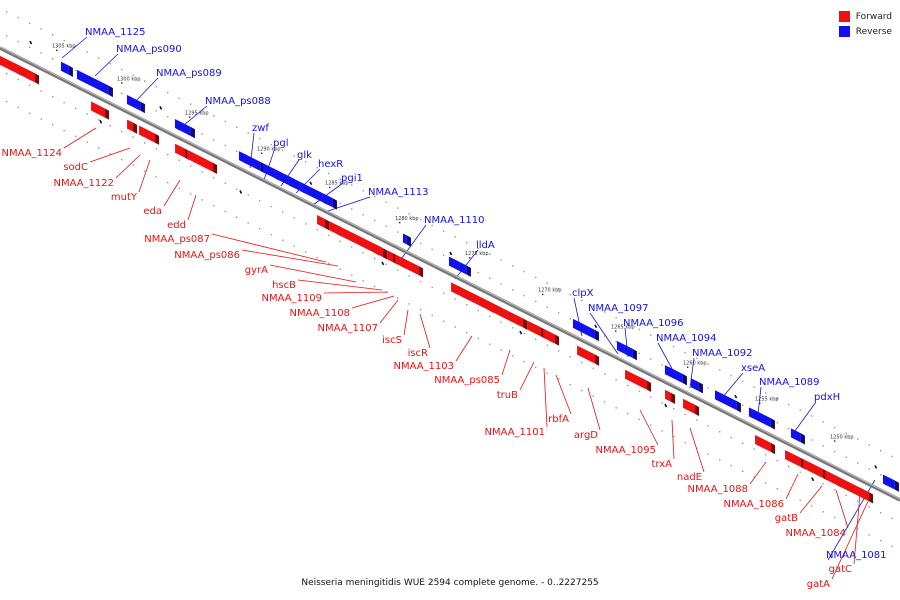 The image size is (900, 600). I want to click on forward-gene-label: argD, so click(586, 435).